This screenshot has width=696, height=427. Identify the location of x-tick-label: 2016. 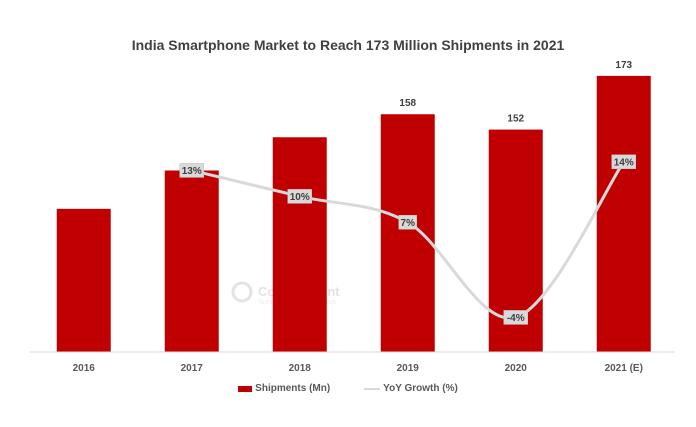
(84, 368).